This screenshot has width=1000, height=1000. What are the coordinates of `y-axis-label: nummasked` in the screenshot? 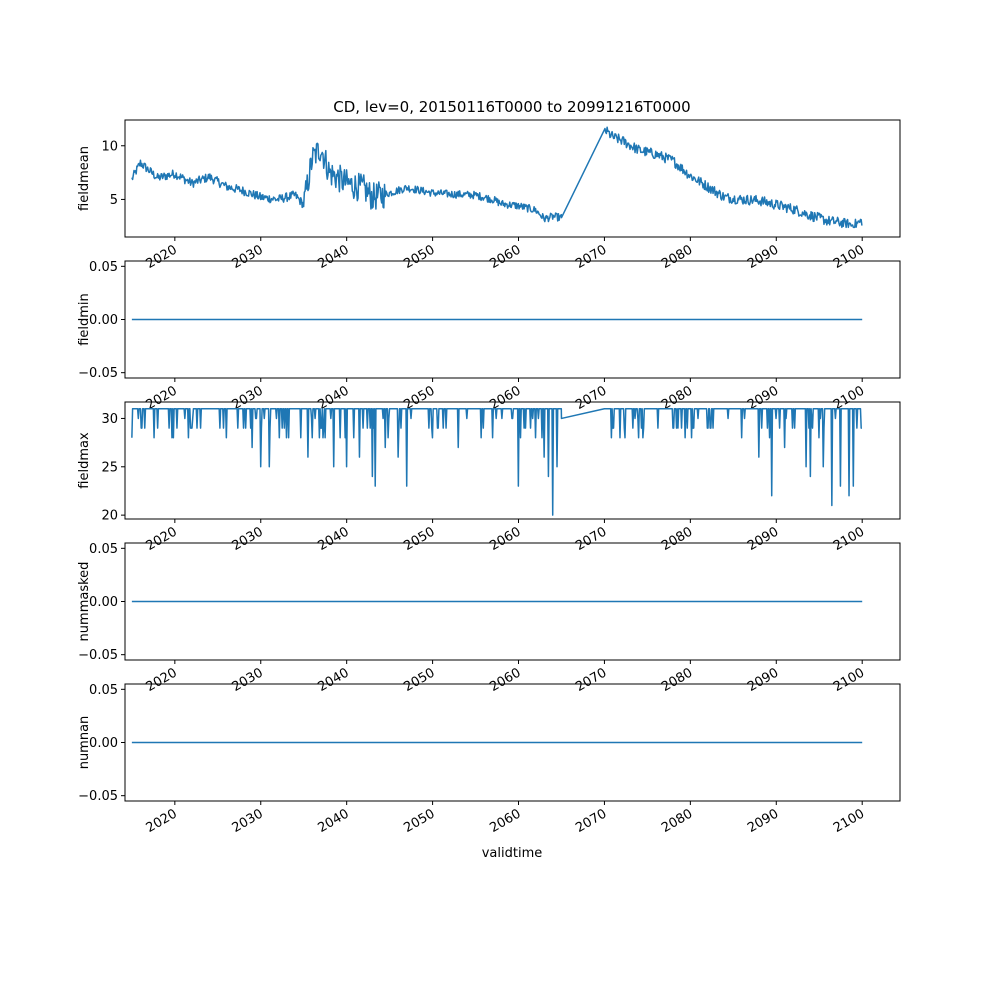 It's located at (84, 602).